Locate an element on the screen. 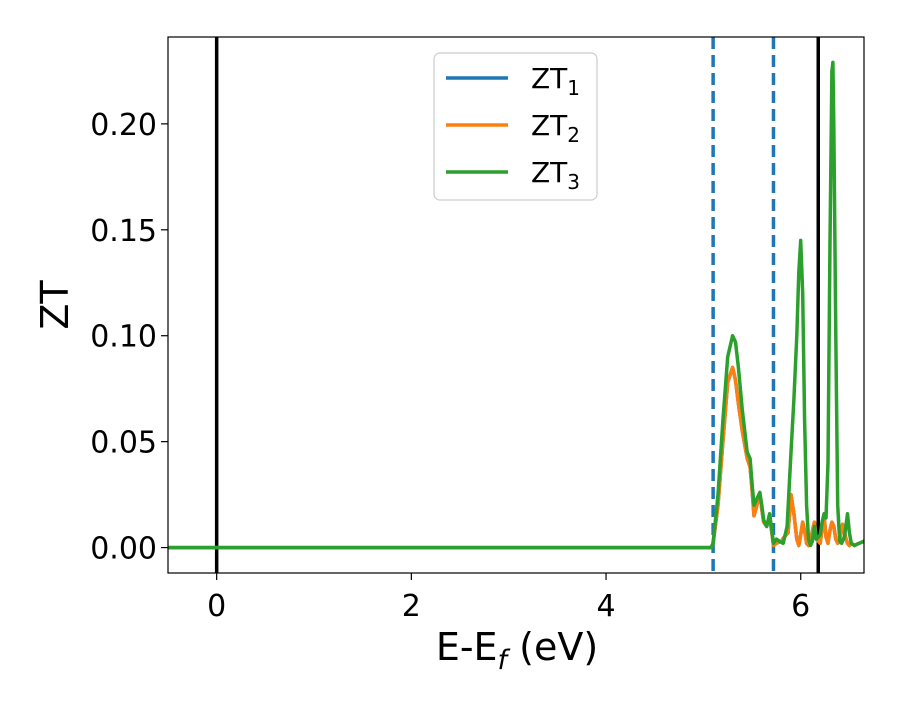  legend-label-zt2: ZT2 is located at coordinates (555, 128).